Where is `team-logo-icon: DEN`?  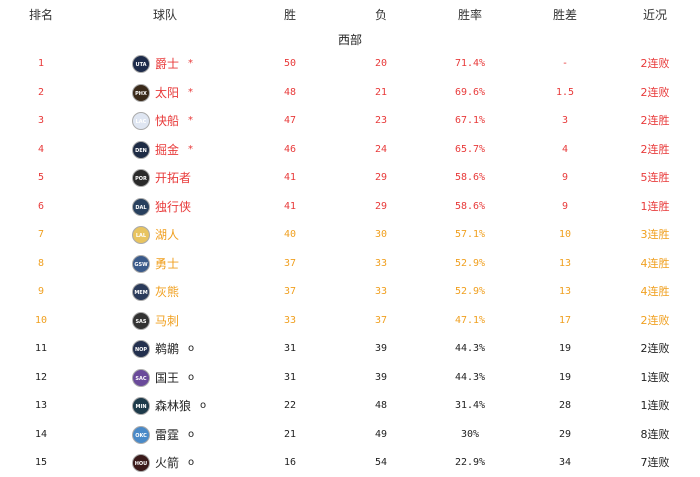 team-logo-icon: DEN is located at coordinates (141, 149).